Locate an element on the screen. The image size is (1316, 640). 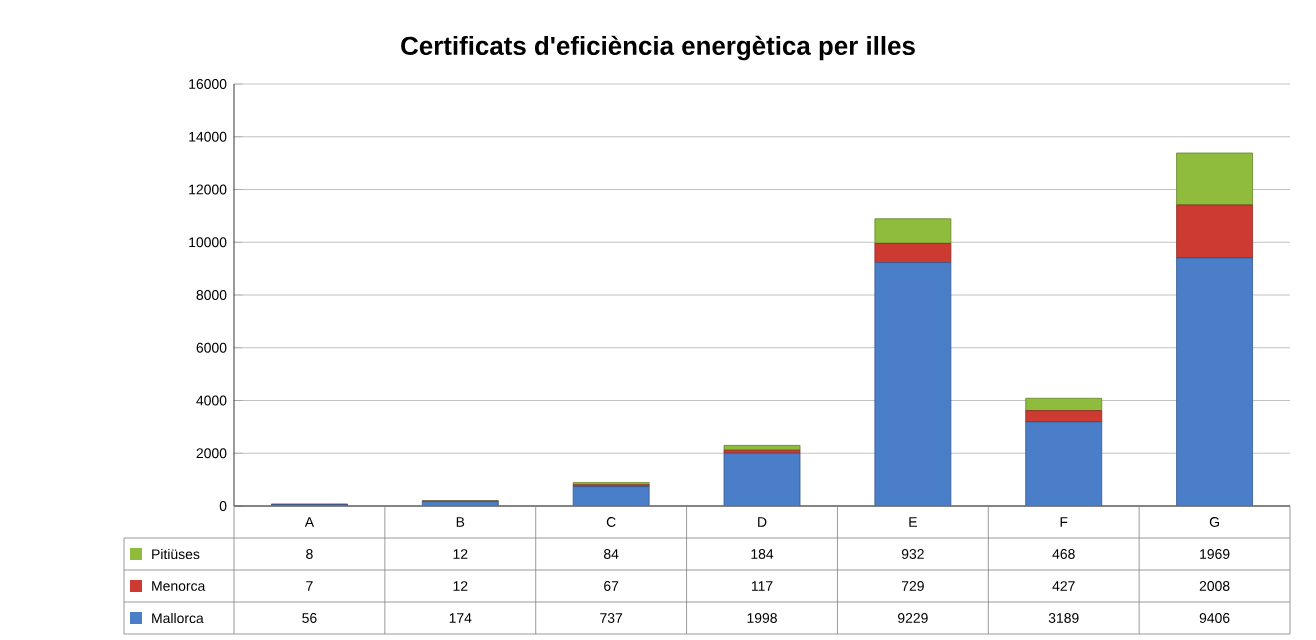
chart-title: Certificats d'eficiència energètica per illes is located at coordinates (658, 48).